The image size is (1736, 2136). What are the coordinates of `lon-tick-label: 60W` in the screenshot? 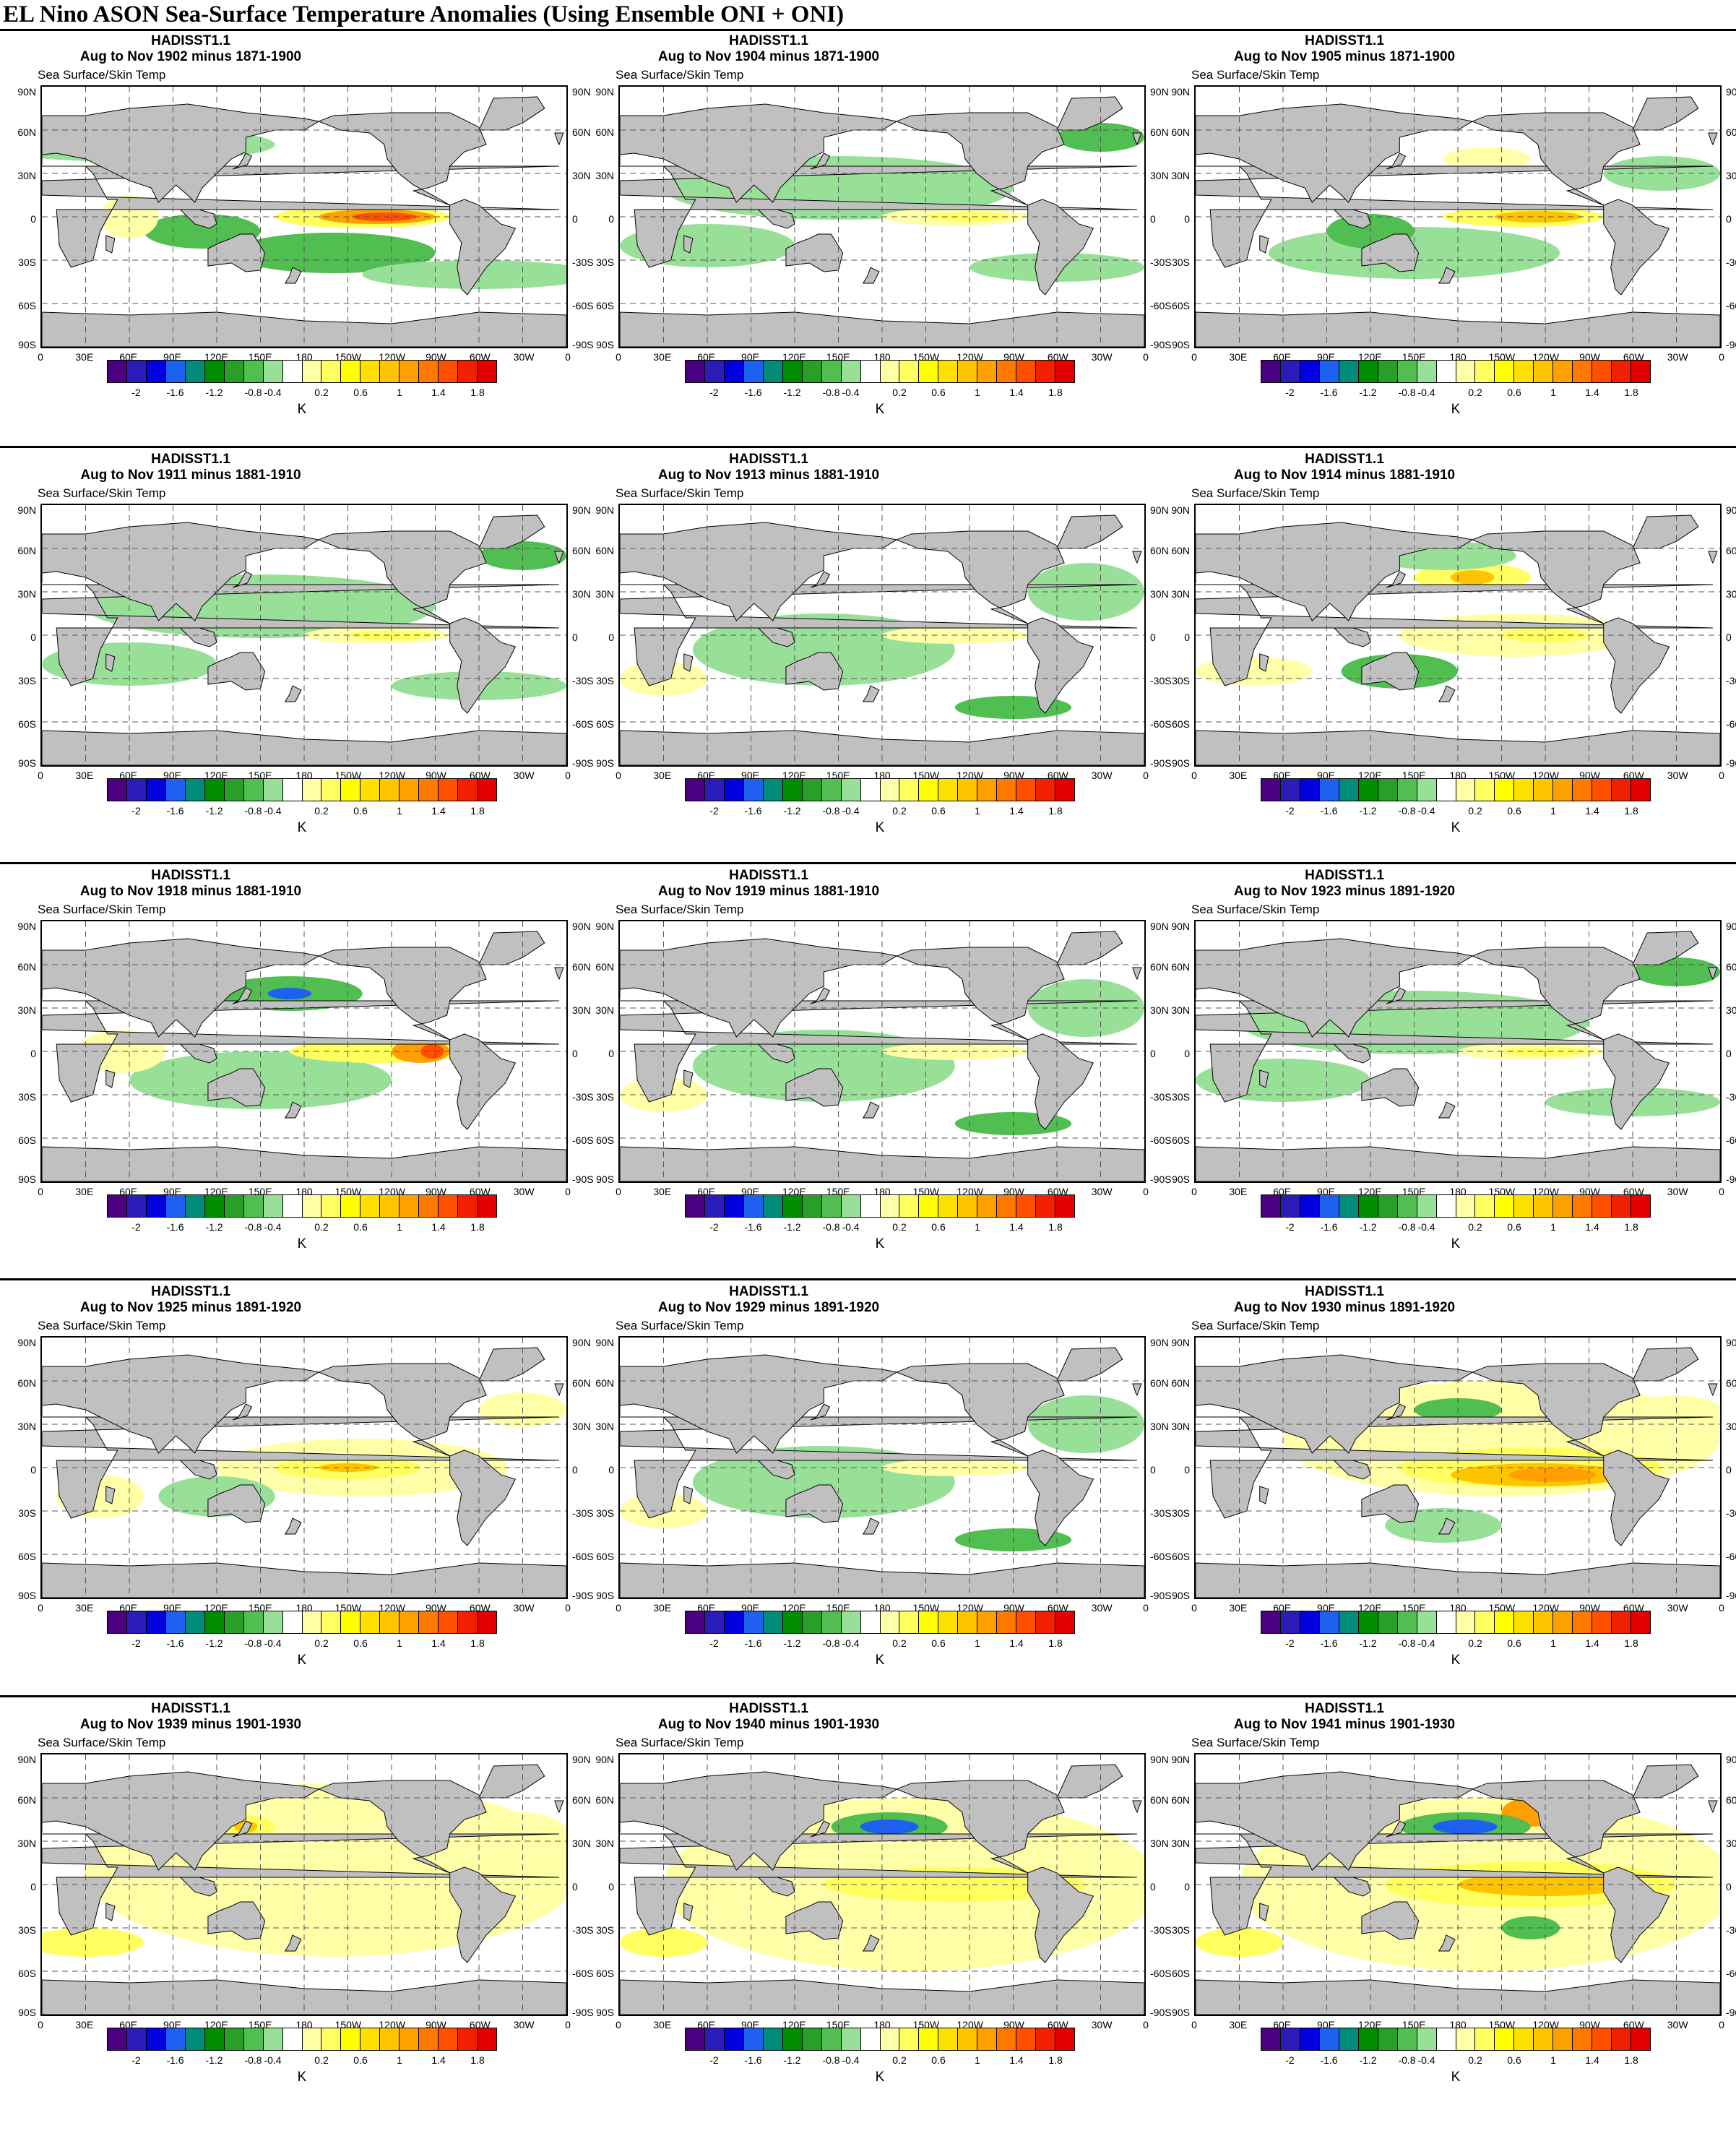 It's located at (1633, 2025).